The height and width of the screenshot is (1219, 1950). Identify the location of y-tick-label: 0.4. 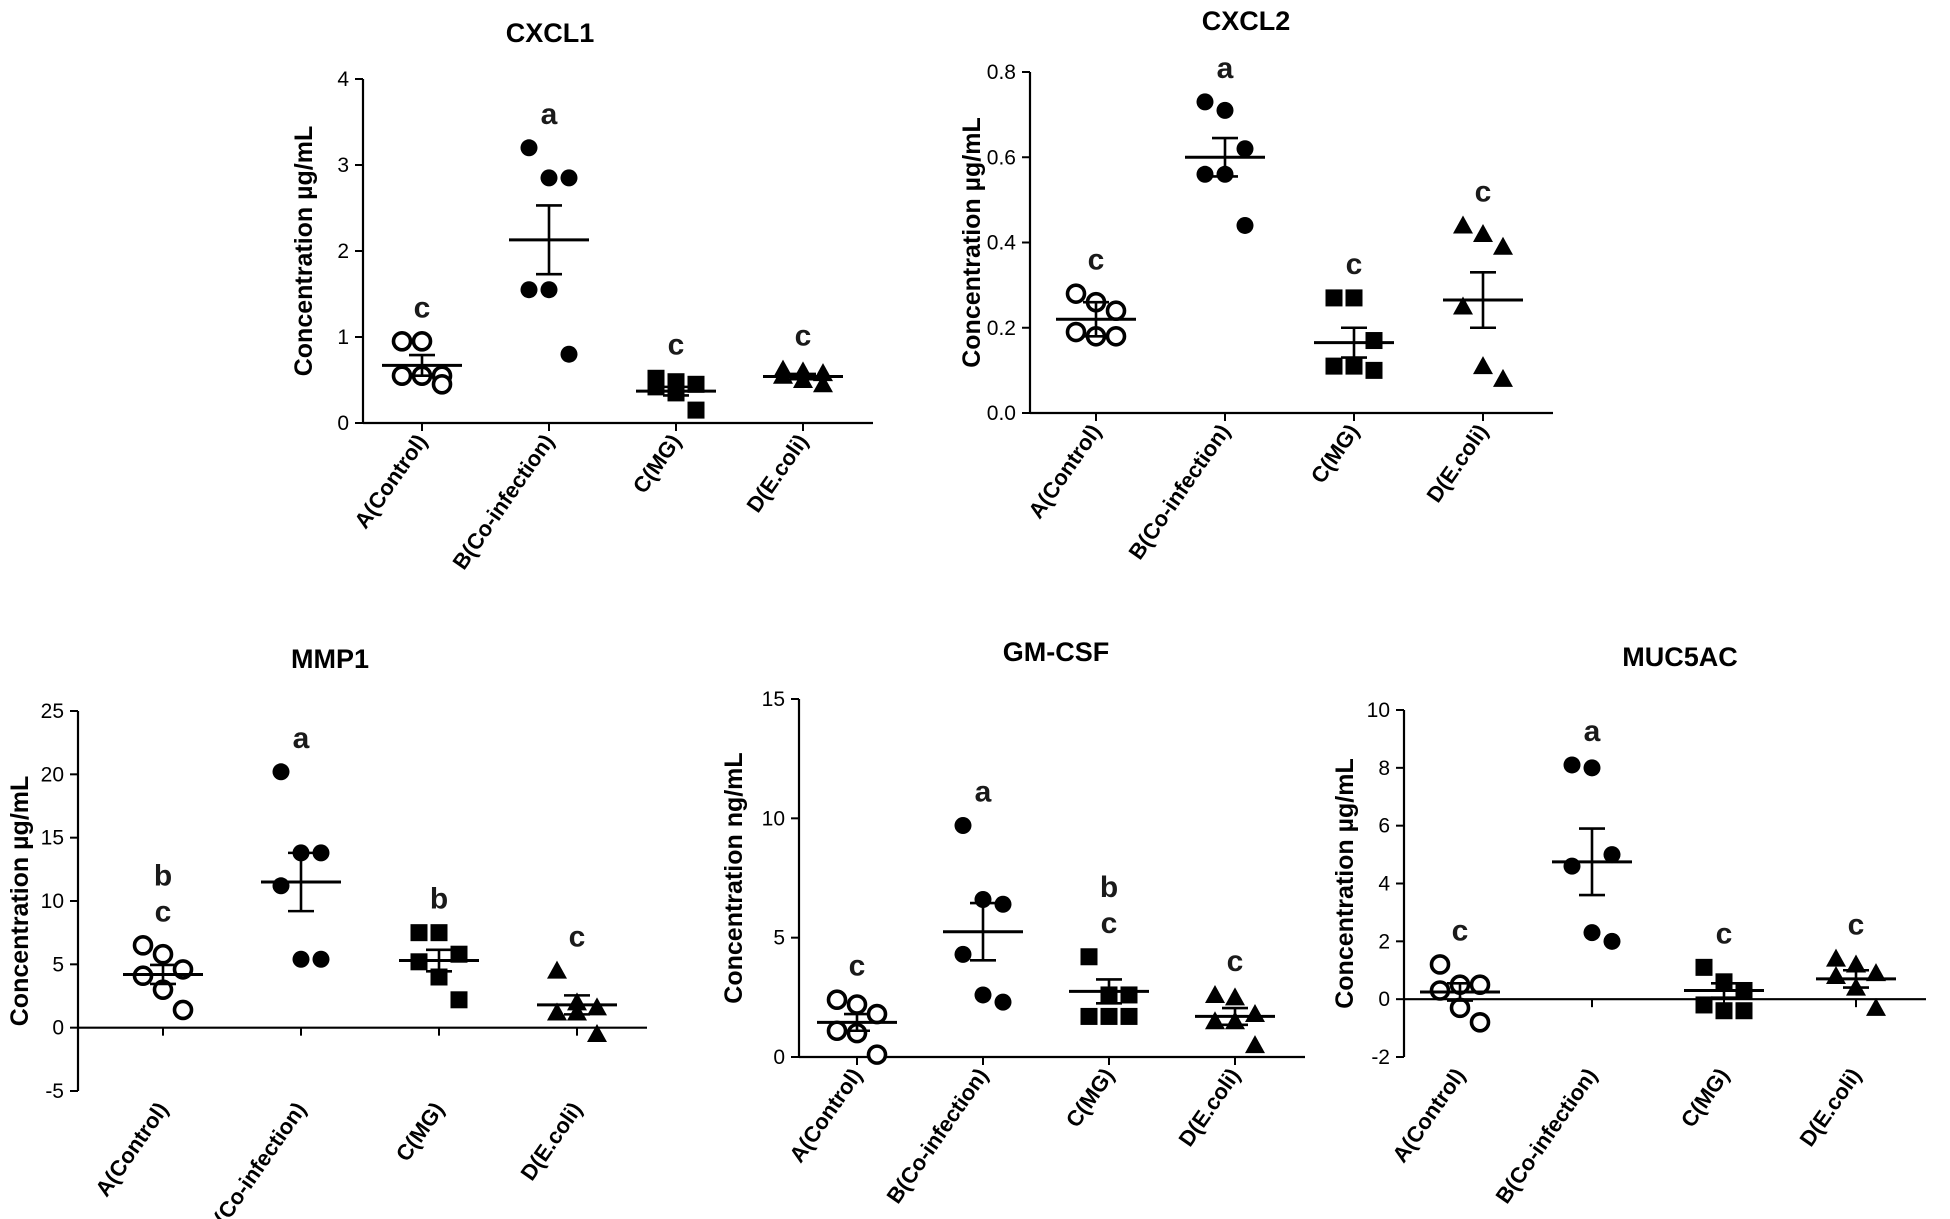
(1002, 243).